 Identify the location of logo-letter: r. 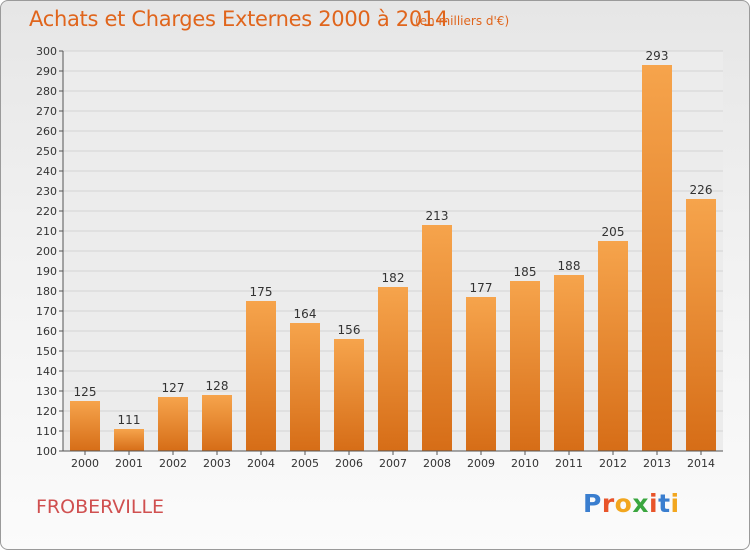
(608, 503).